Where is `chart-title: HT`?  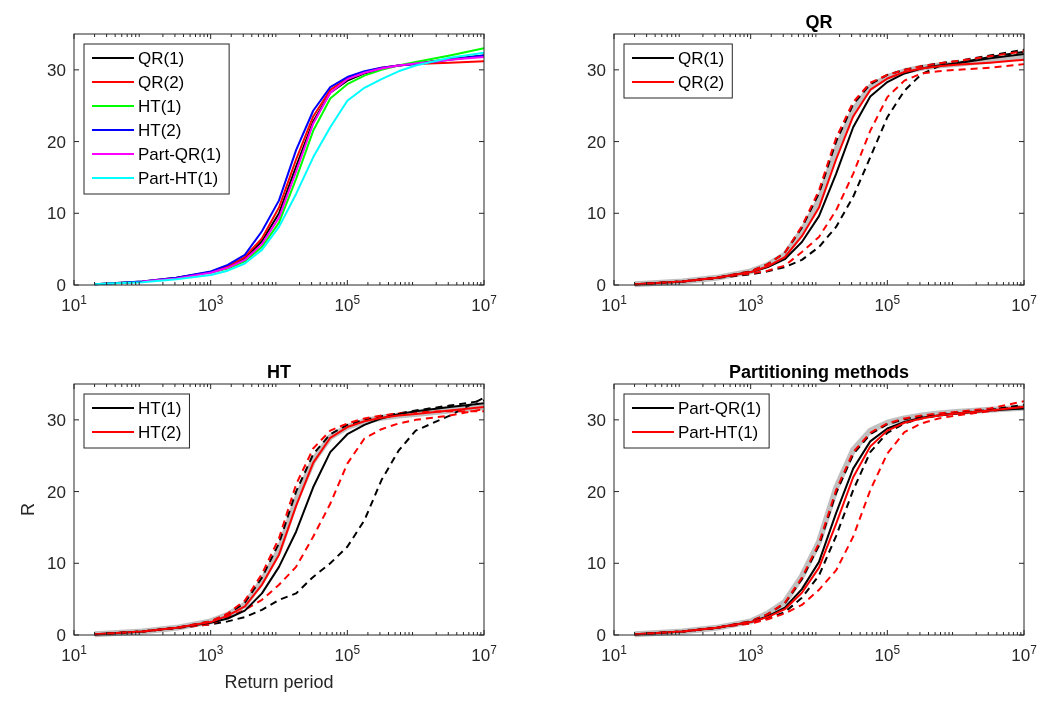
chart-title: HT is located at coordinates (279, 372).